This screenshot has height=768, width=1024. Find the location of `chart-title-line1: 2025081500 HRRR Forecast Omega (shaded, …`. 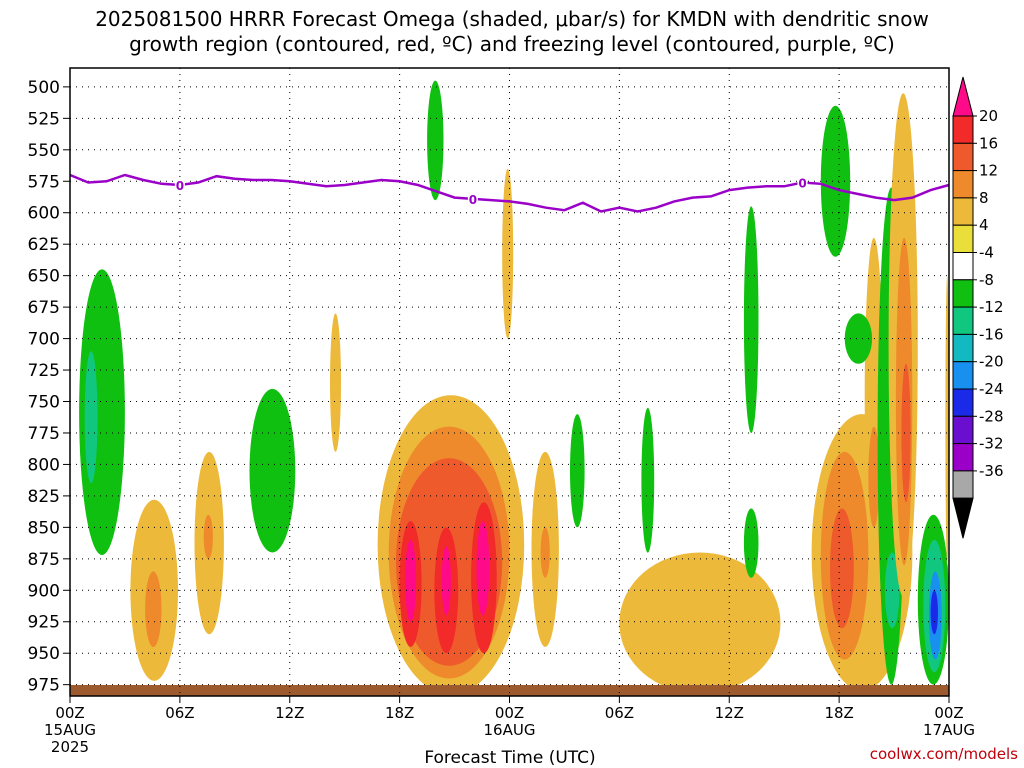

chart-title-line1: 2025081500 HRRR Forecast Omega (shaded, … is located at coordinates (512, 19).